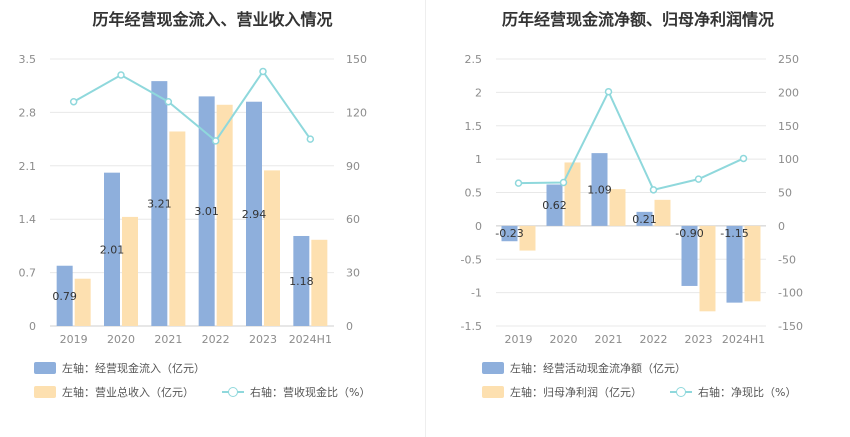 The image size is (850, 437). What do you see at coordinates (478, 92) in the screenshot?
I see `left-axis-tick-label: 2` at bounding box center [478, 92].